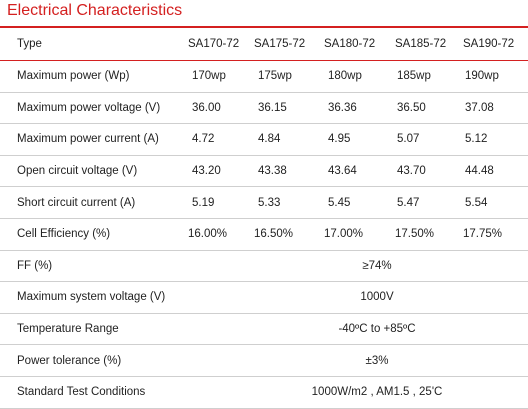  I want to click on table-row: FF (%) ≥74%, so click(264, 266).